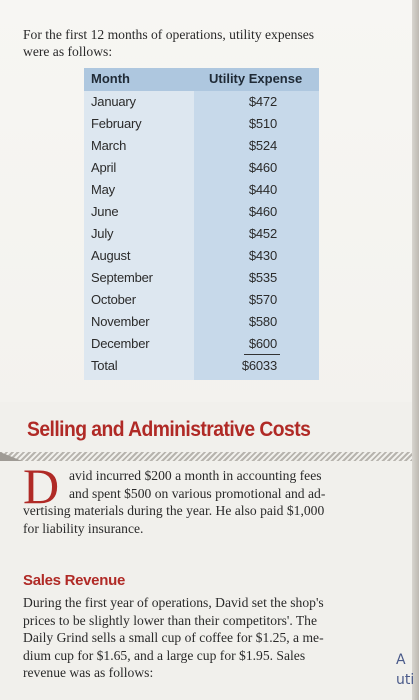  What do you see at coordinates (169, 429) in the screenshot?
I see `section-title: Selling and Administrative Costs` at bounding box center [169, 429].